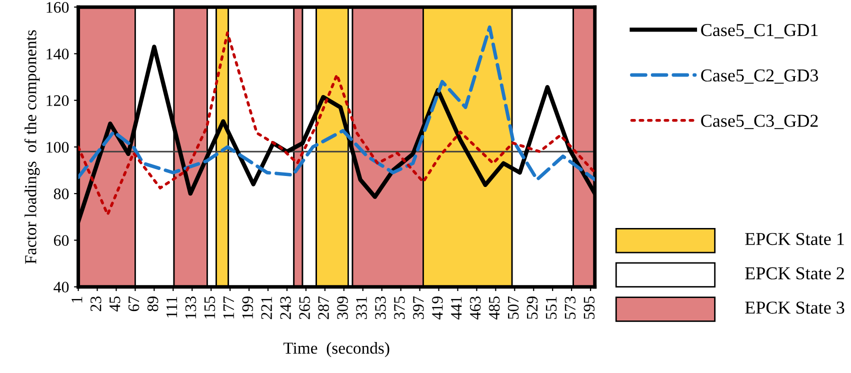 The image size is (851, 373). What do you see at coordinates (115, 304) in the screenshot?
I see `x-tick-label: 45` at bounding box center [115, 304].